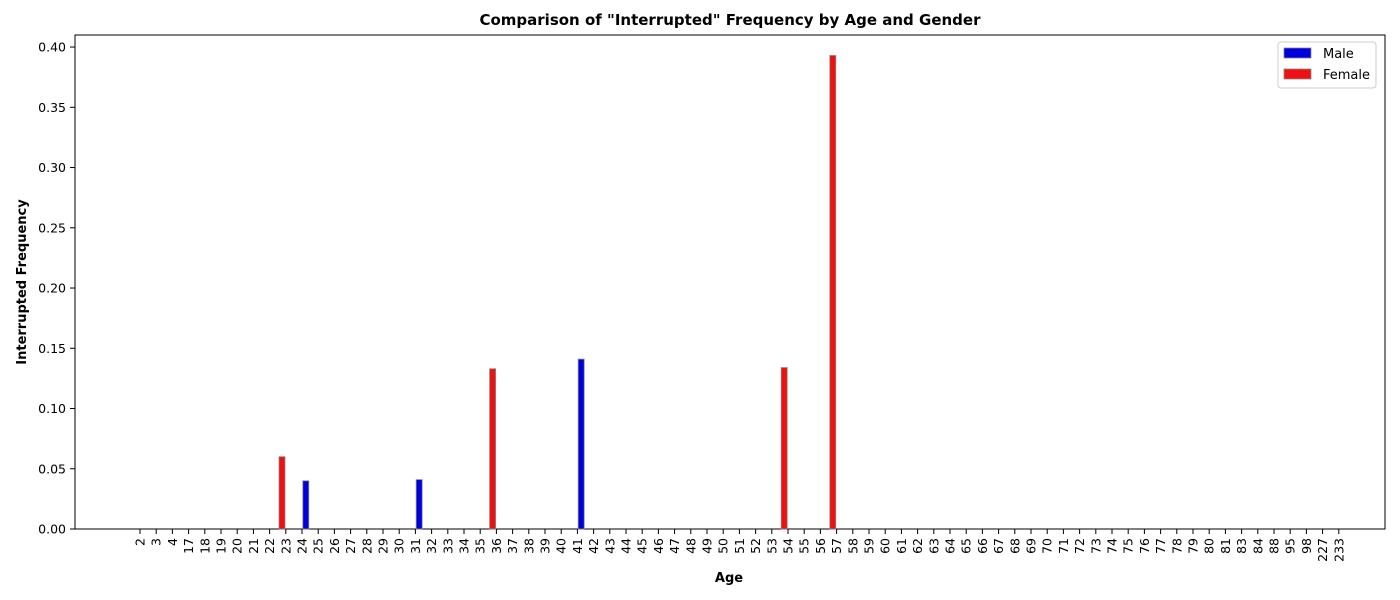 Image resolution: width=1400 pixels, height=600 pixels. What do you see at coordinates (1225, 546) in the screenshot?
I see `x-tick-label: 81` at bounding box center [1225, 546].